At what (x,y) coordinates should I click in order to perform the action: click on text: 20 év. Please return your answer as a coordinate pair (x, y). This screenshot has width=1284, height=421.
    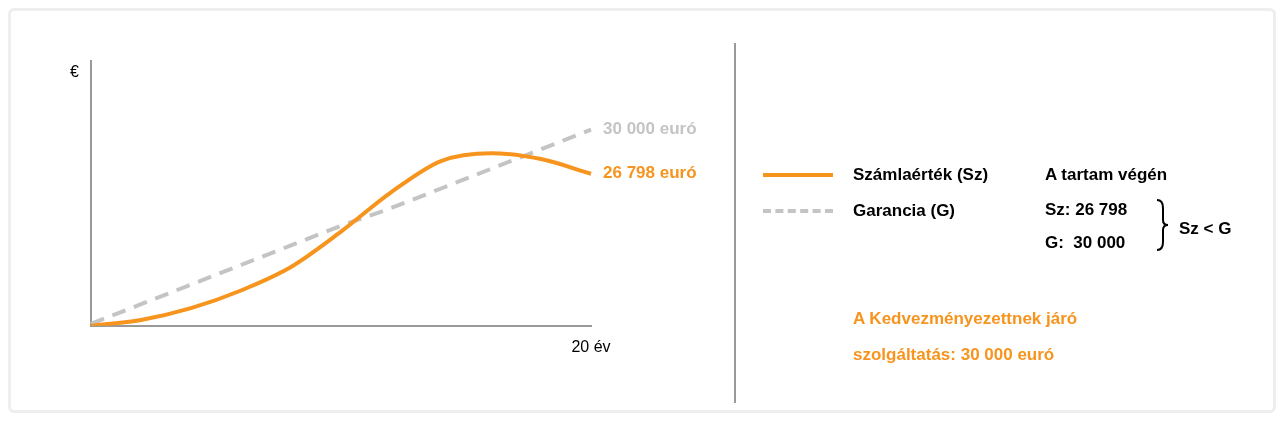
    Looking at the image, I should click on (591, 347).